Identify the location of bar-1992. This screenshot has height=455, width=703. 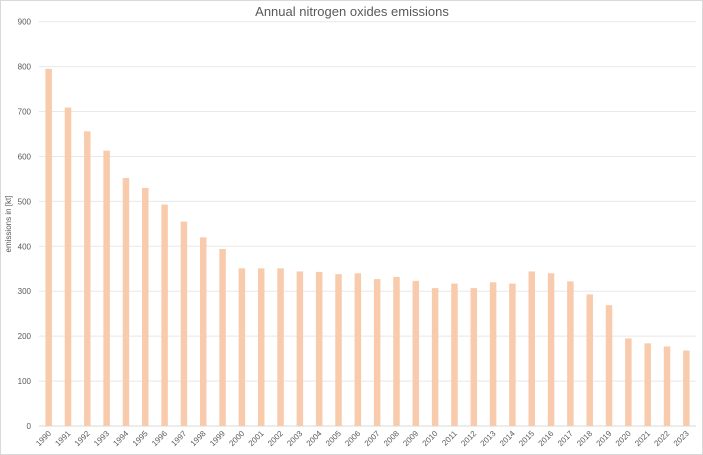
(87, 278).